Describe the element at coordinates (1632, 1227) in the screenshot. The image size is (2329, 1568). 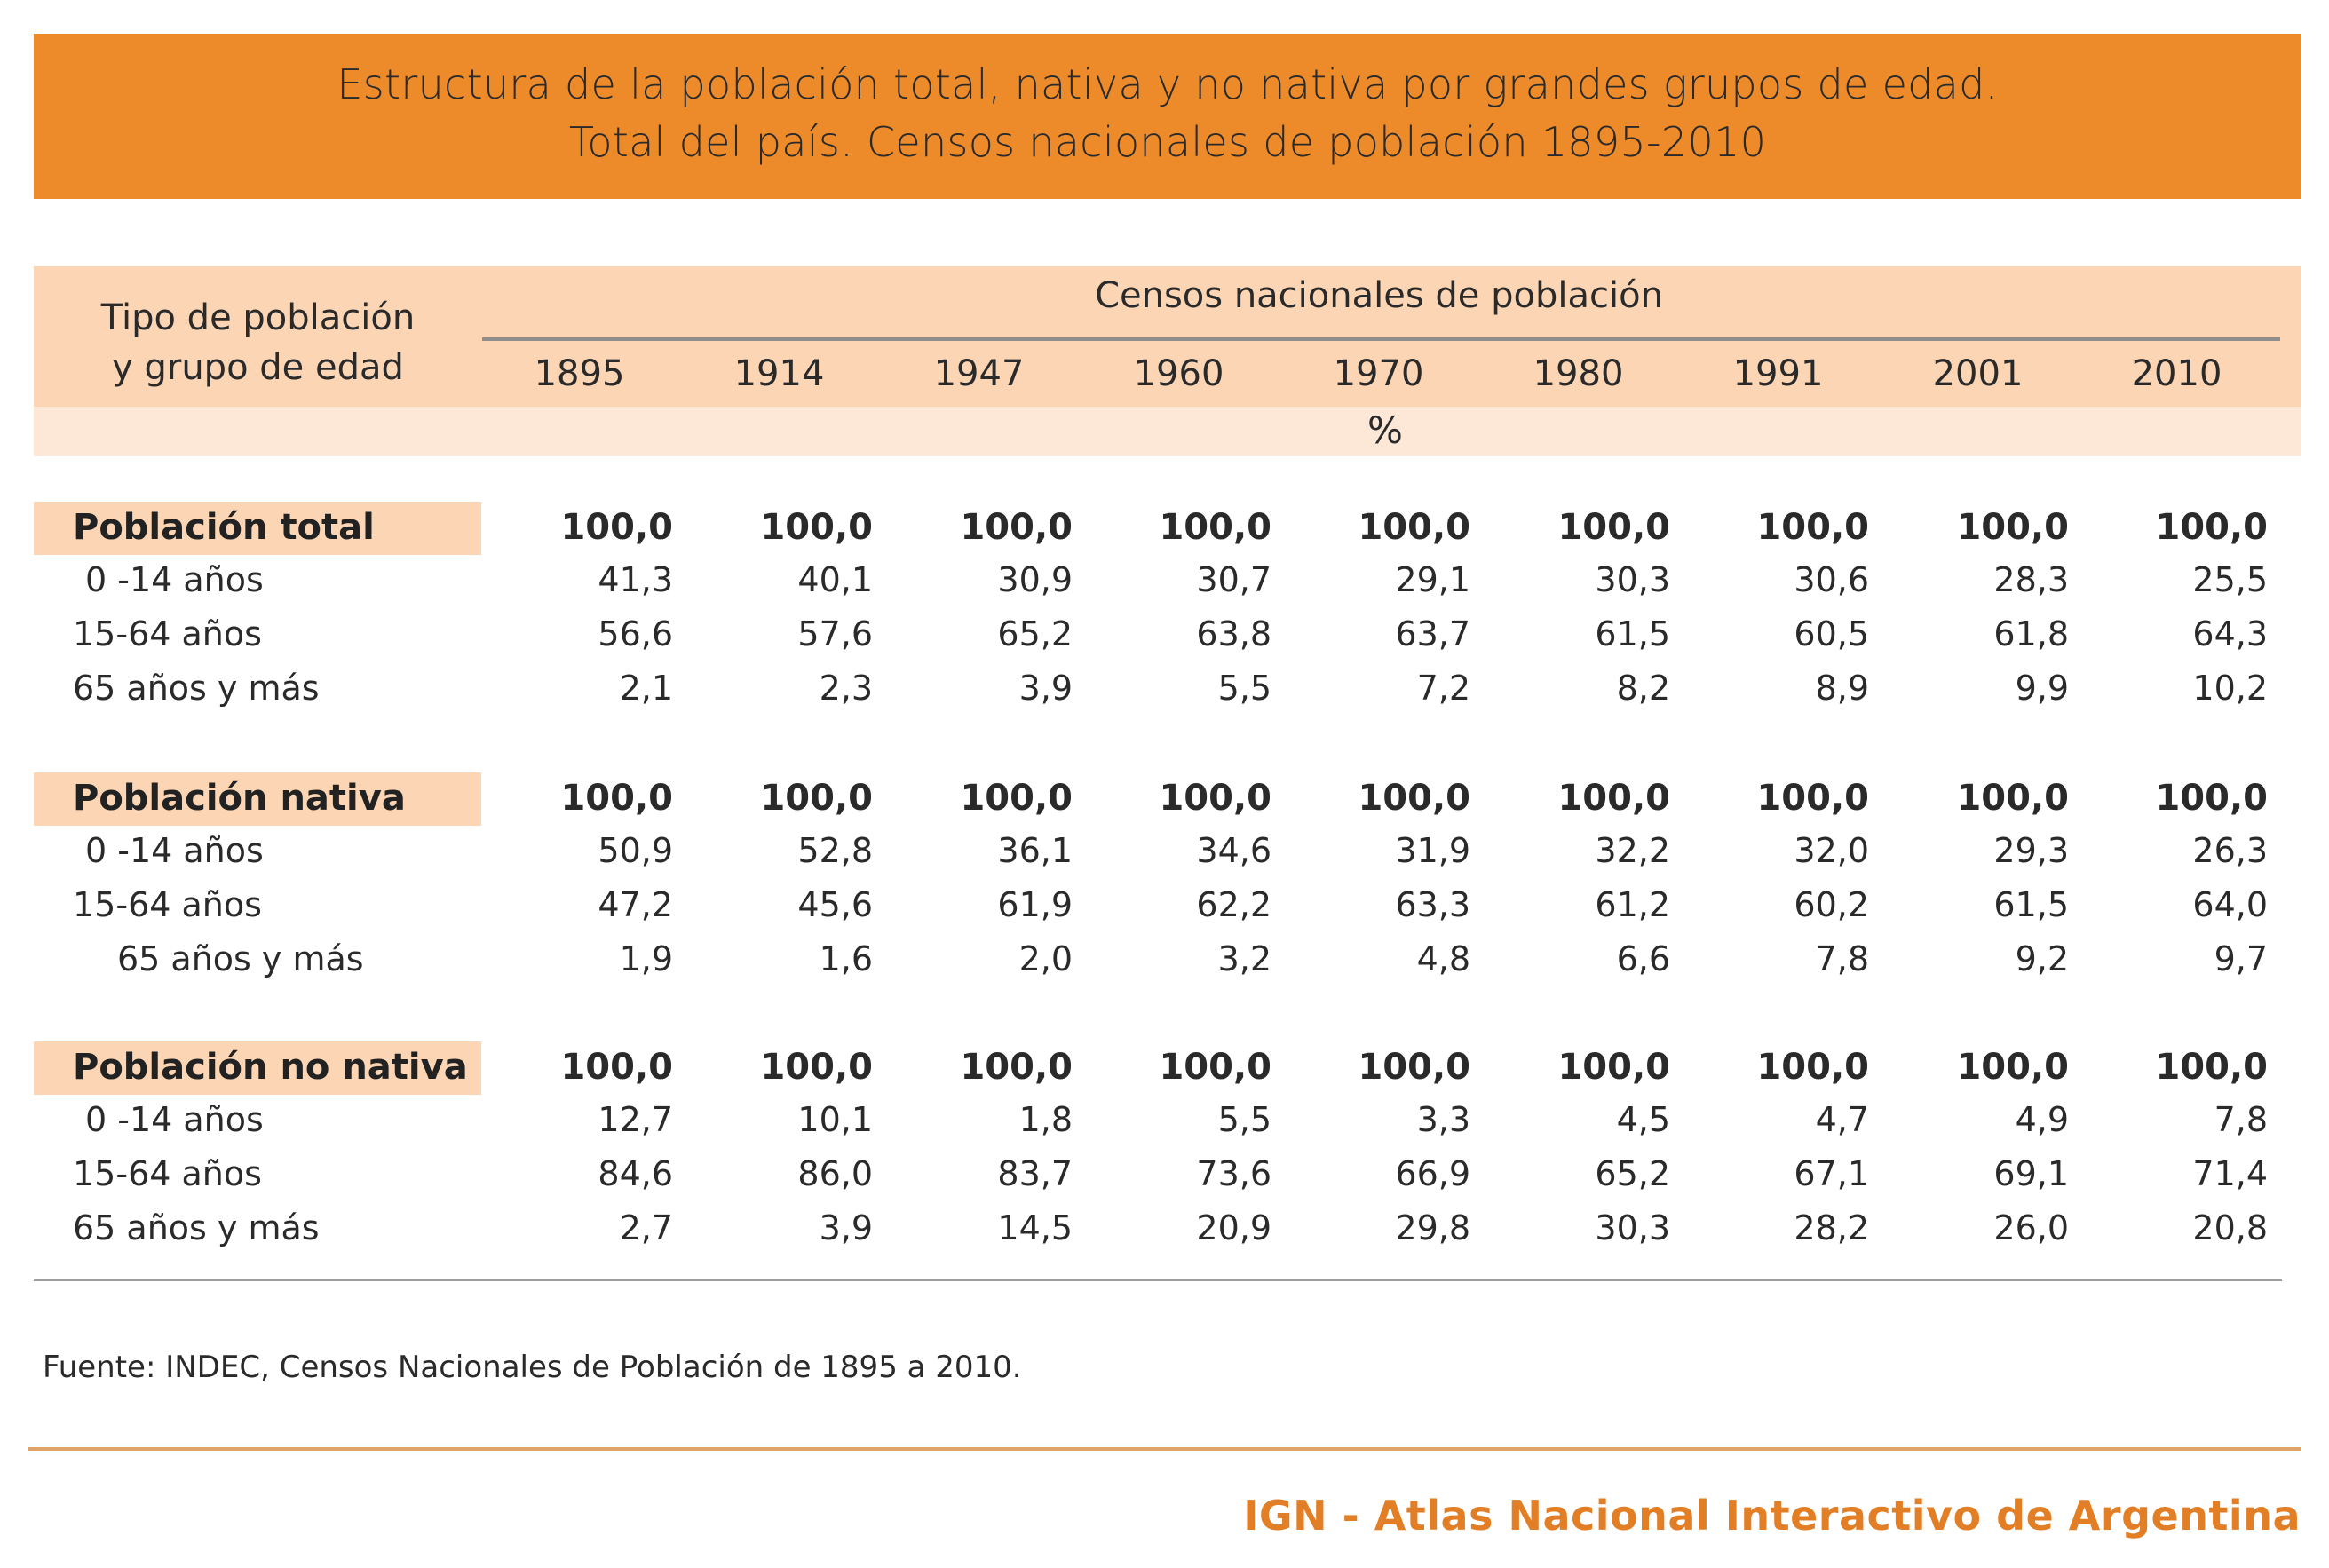
I see `table-cell: 30,3` at that location.